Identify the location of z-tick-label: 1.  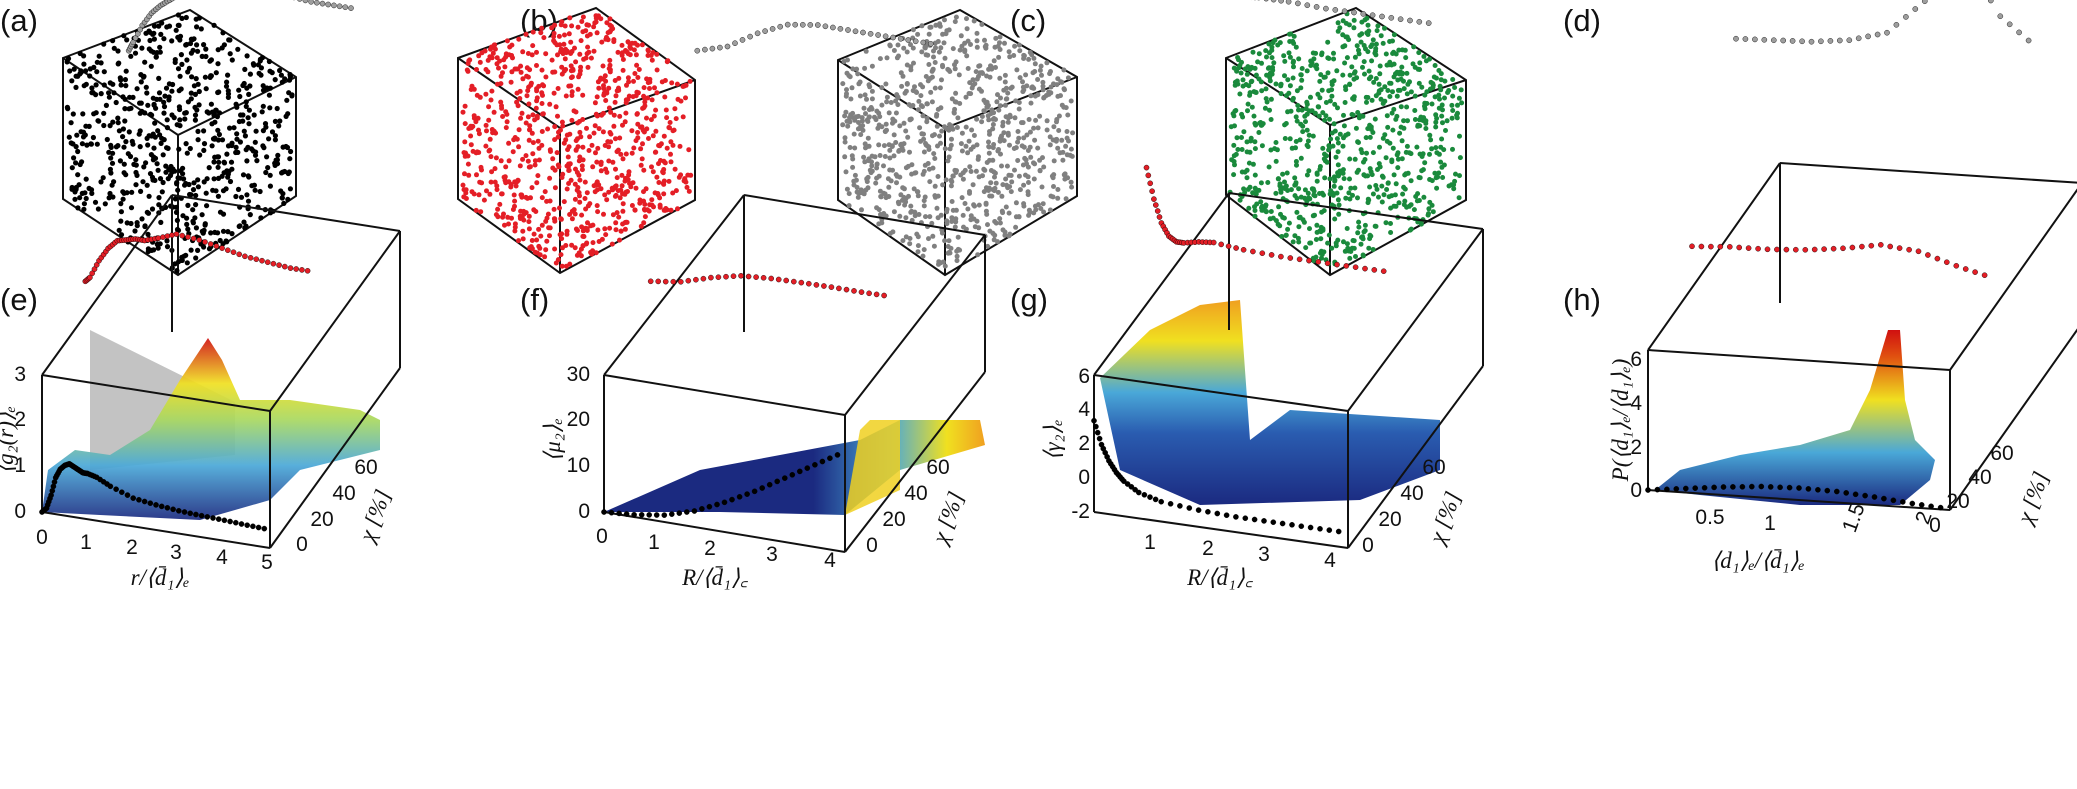
(20, 465).